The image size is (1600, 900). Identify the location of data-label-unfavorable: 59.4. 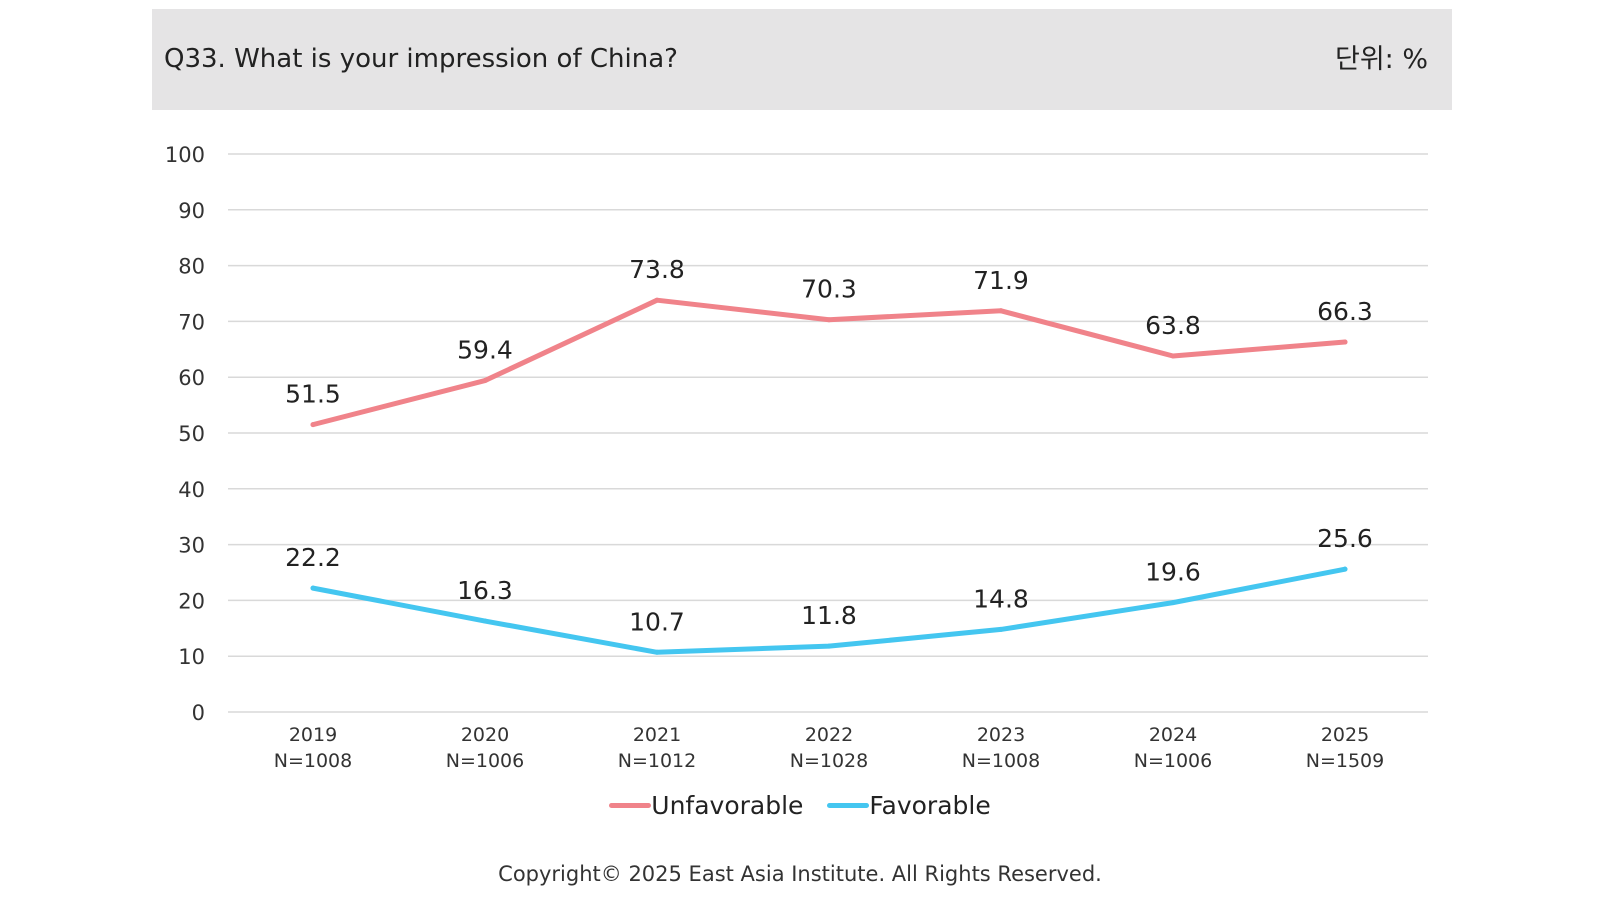
(485, 350).